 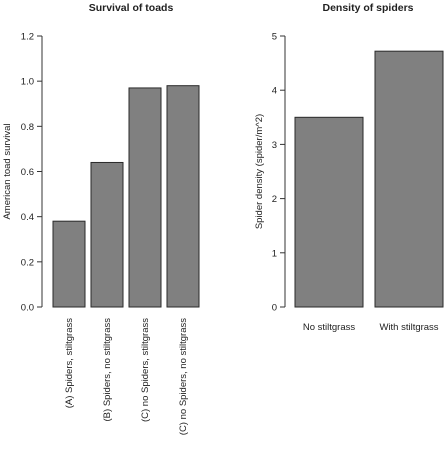 What do you see at coordinates (27, 82) in the screenshot?
I see `y-tick-label: 1.0` at bounding box center [27, 82].